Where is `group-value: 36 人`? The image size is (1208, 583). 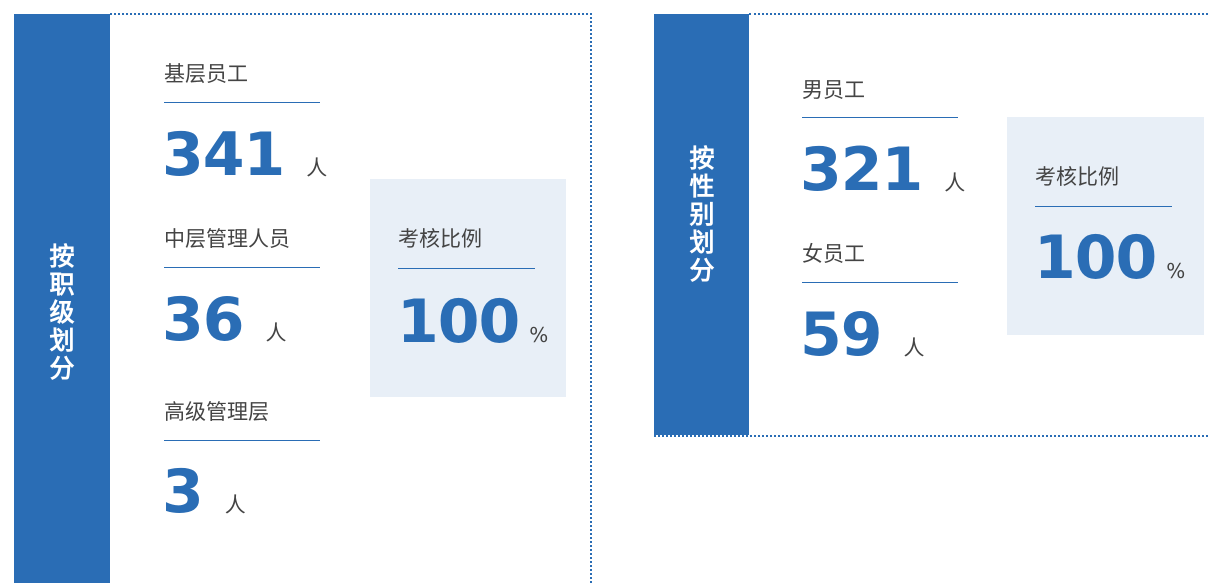
group-value: 36 人 is located at coordinates (224, 320).